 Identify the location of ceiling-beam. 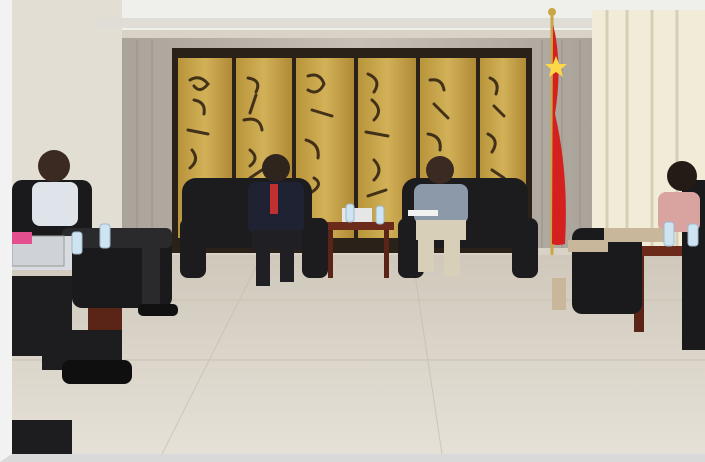
(352, 23).